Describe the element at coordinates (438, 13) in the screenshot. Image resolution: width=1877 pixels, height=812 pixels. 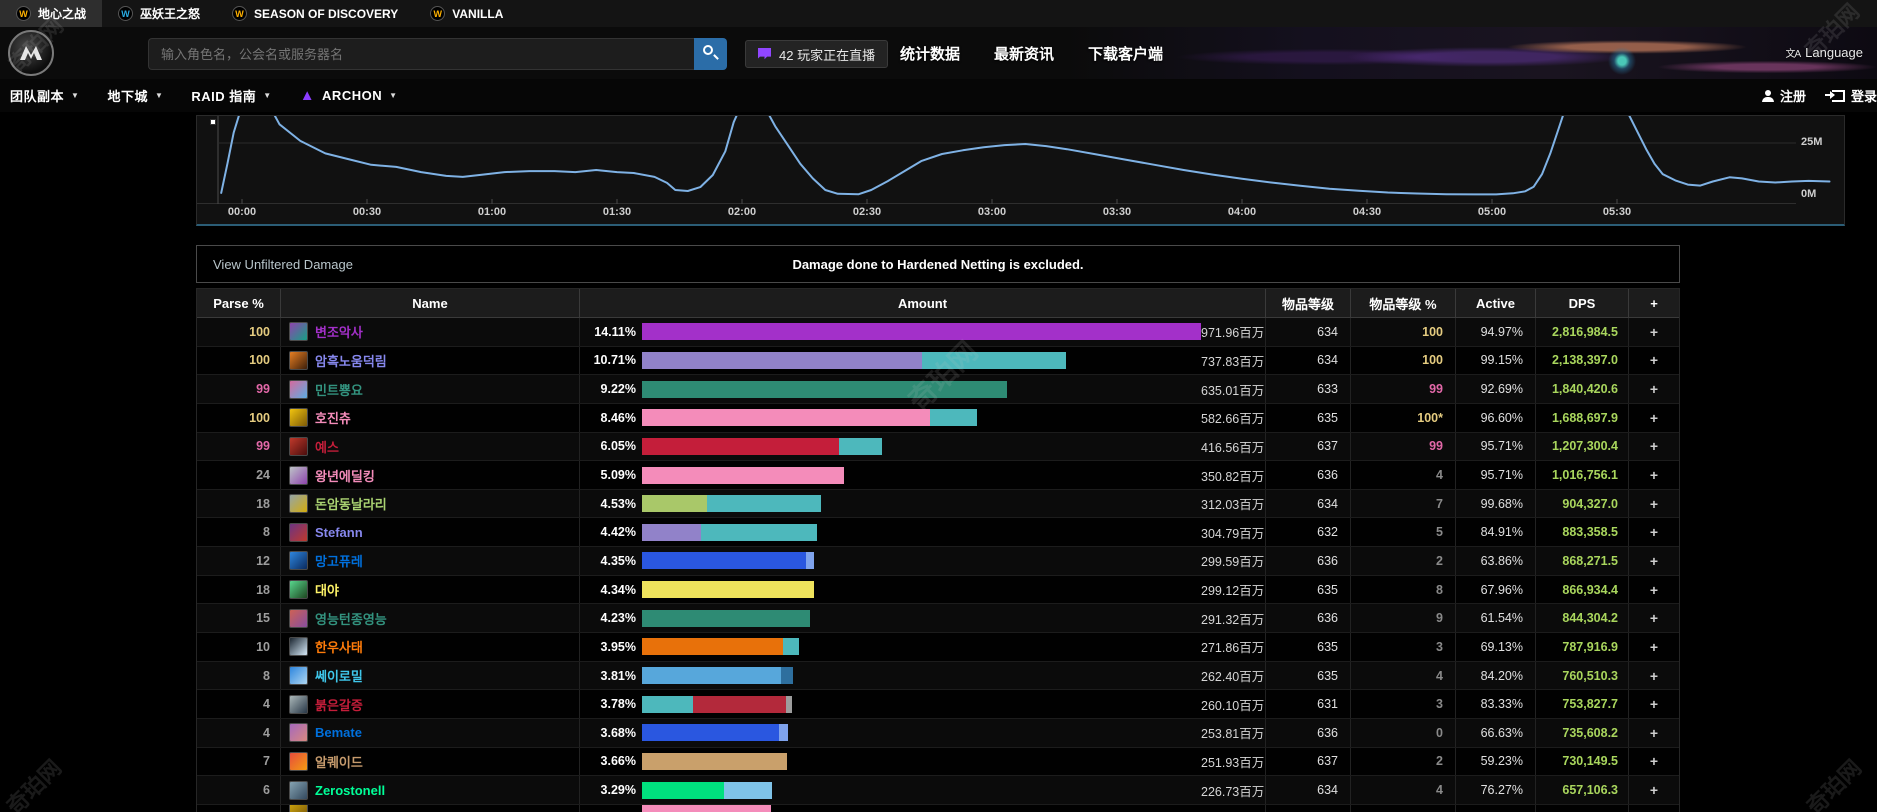
I see `wow-logo-icon: W` at that location.